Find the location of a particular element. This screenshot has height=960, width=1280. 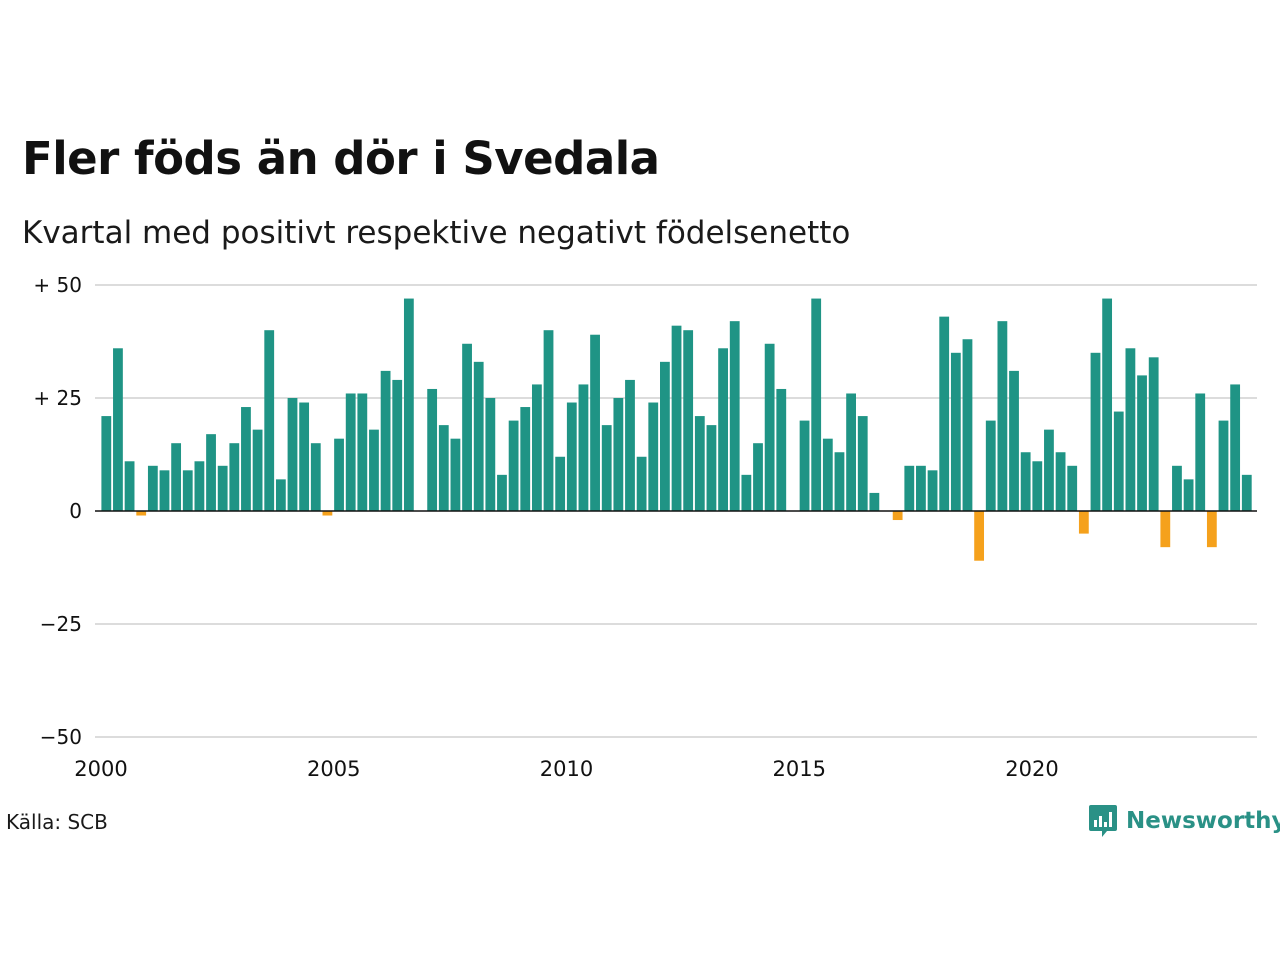

chart-title: Fler föds än dör i Svedala is located at coordinates (341, 158).